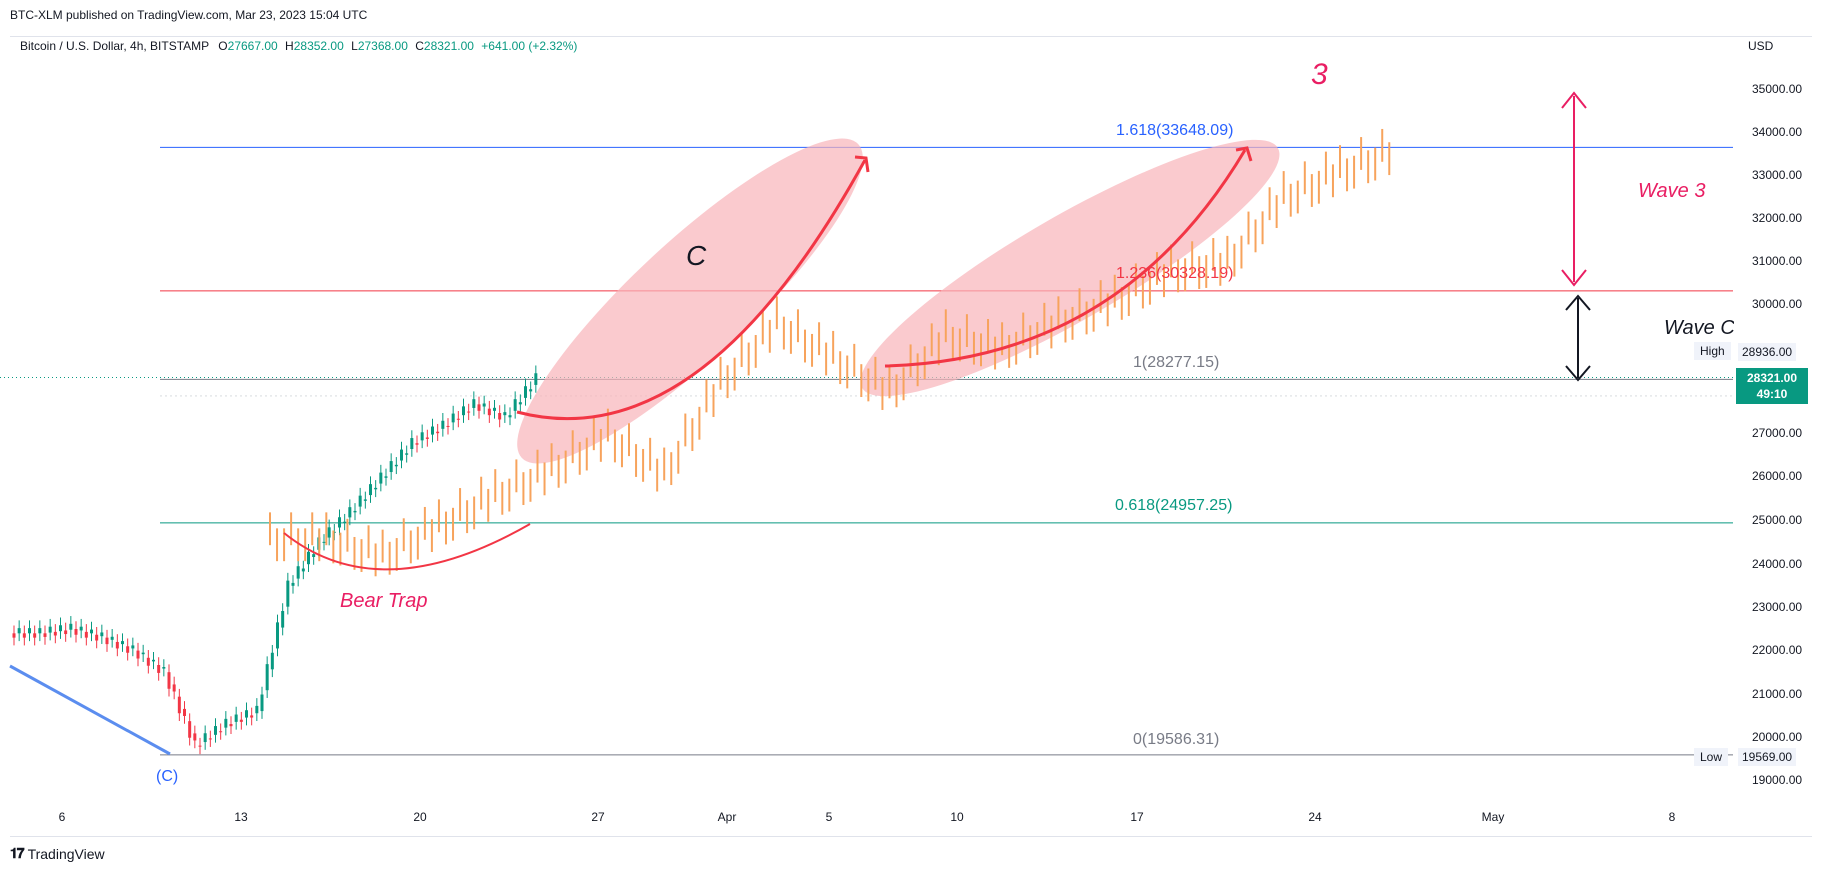 The image size is (1822, 871). Describe the element at coordinates (1777, 218) in the screenshot. I see `price-tick: 32000.00` at that location.